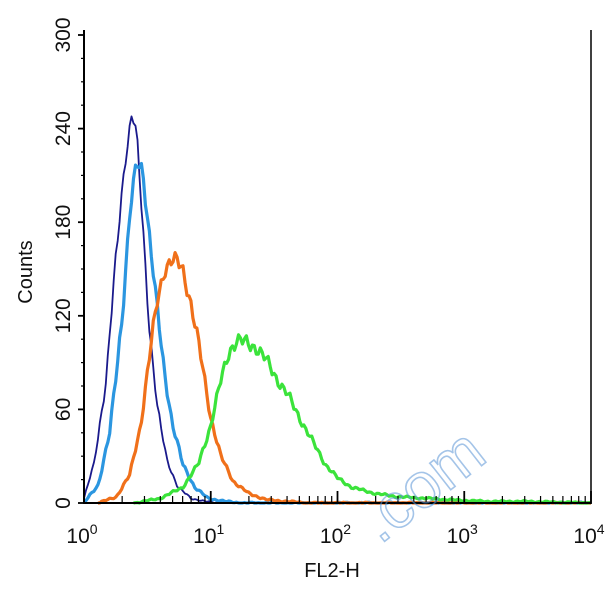 The width and height of the screenshot is (613, 594). Describe the element at coordinates (63, 409) in the screenshot. I see `y-tick-label: 60` at that location.